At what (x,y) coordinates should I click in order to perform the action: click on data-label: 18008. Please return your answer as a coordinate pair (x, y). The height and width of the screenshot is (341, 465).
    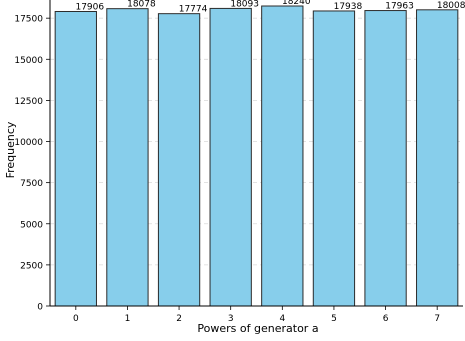
    Looking at the image, I should click on (451, 6).